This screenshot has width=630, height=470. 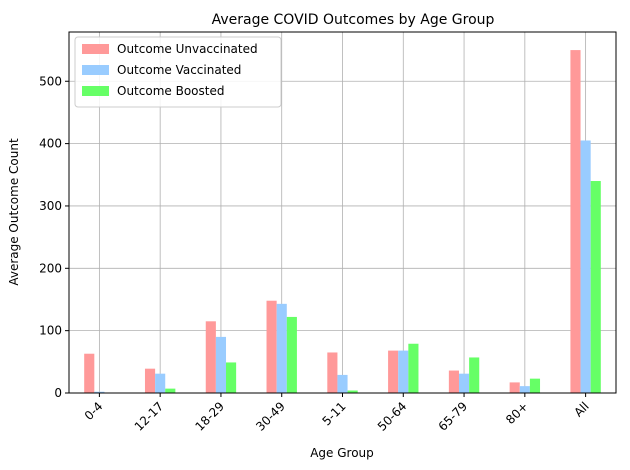 What do you see at coordinates (94, 411) in the screenshot?
I see `x-tick-label: 0-4` at bounding box center [94, 411].